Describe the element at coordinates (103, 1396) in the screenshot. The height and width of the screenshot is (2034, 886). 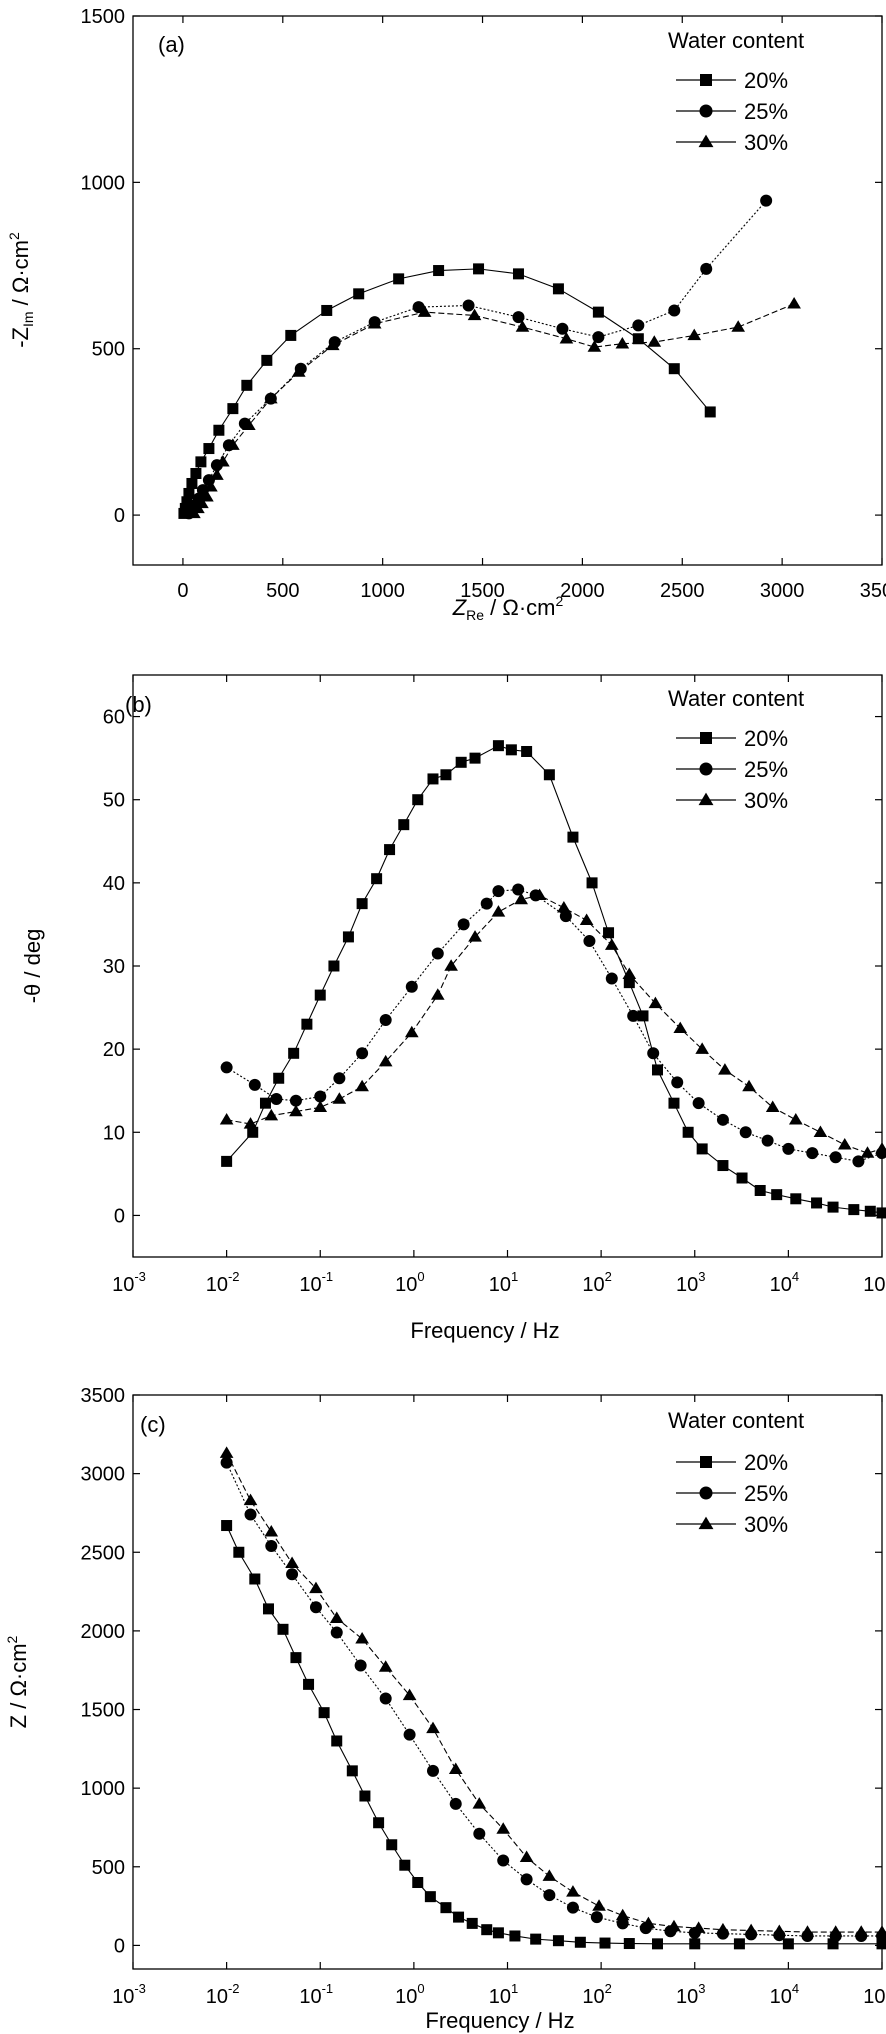
I see `y-tick-label: 3500` at that location.